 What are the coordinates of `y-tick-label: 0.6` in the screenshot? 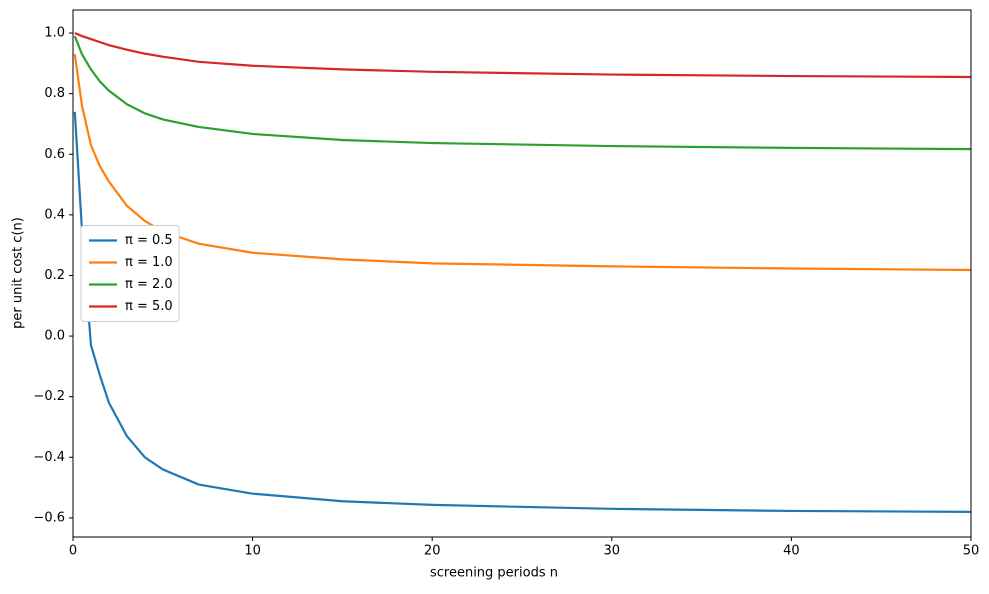 It's located at (54, 154).